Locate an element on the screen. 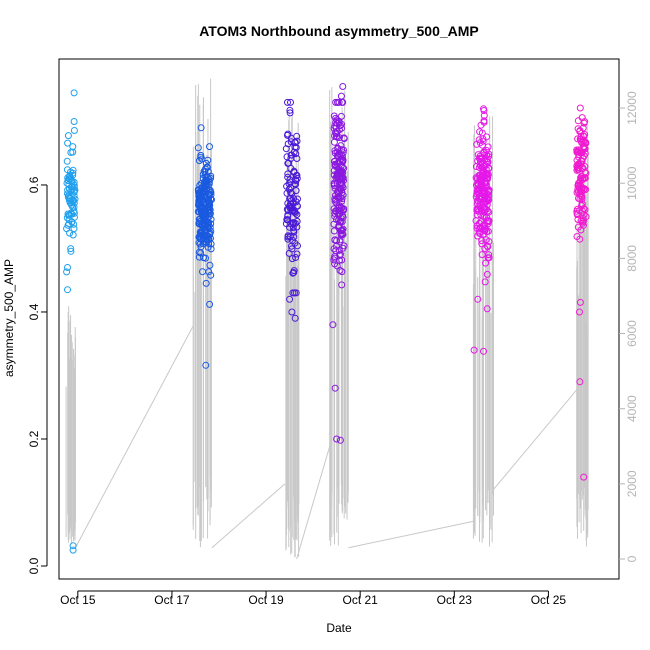 This screenshot has height=650, width=650. y2-tick-label-5: 10000 is located at coordinates (632, 183).